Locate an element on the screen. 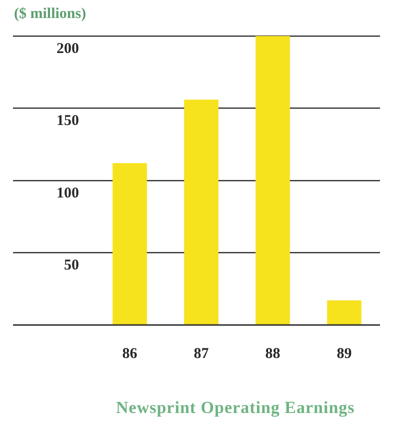  x-tick-label: 88 is located at coordinates (272, 354).